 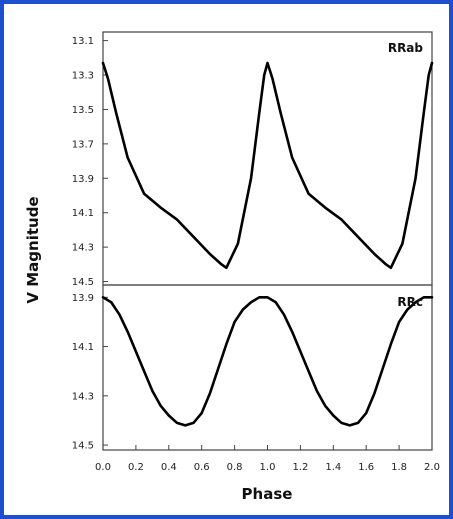 I want to click on rrab-y-tick-label: 14.5, so click(x=83, y=282).